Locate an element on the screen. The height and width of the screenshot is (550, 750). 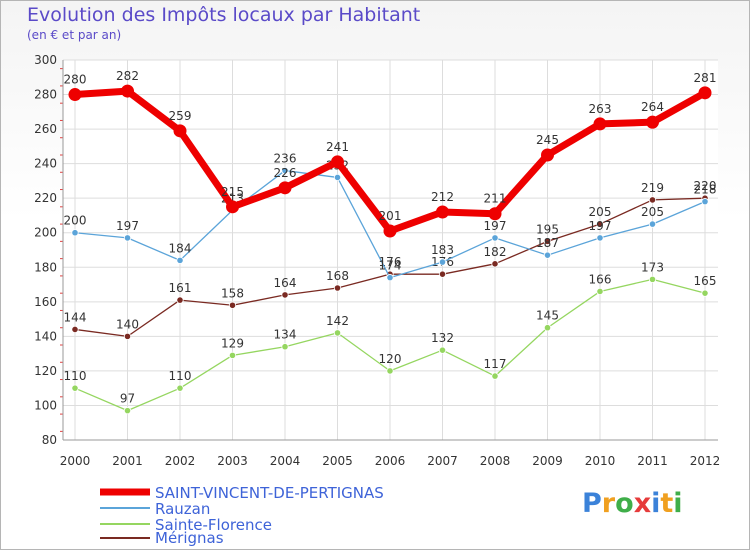
data-label-merignas: 140 is located at coordinates (127, 324).